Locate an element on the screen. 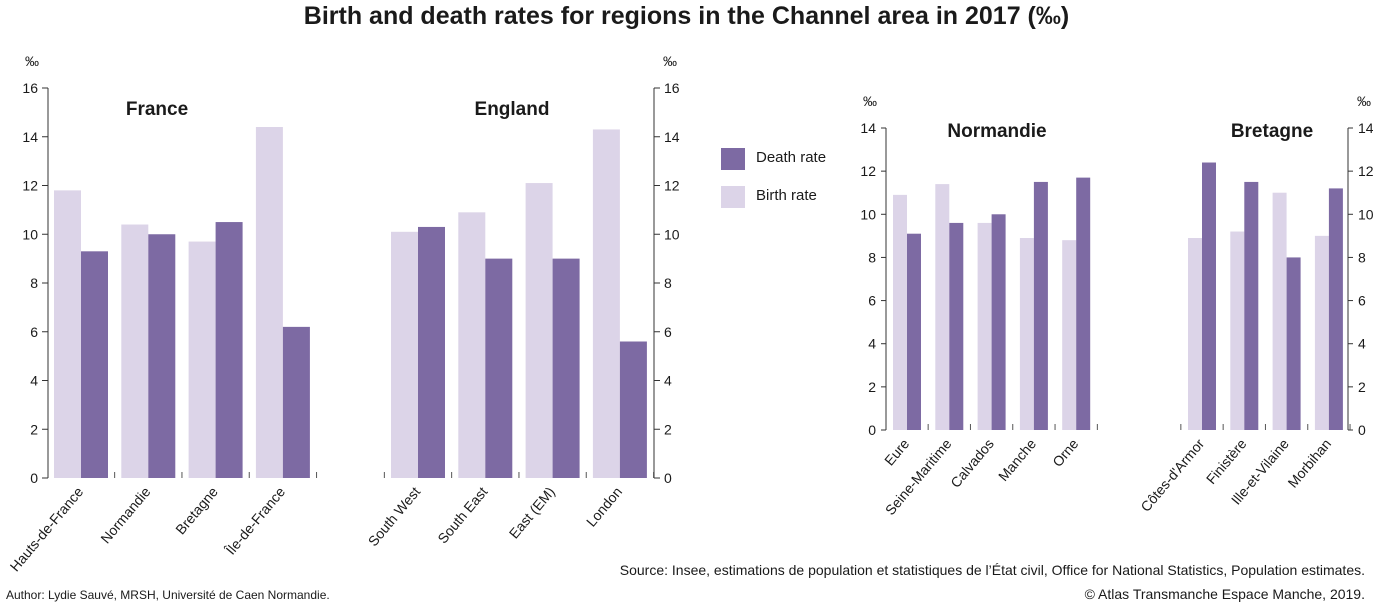 The height and width of the screenshot is (604, 1373). bretagne-bar-death-finistere is located at coordinates (1251, 305).